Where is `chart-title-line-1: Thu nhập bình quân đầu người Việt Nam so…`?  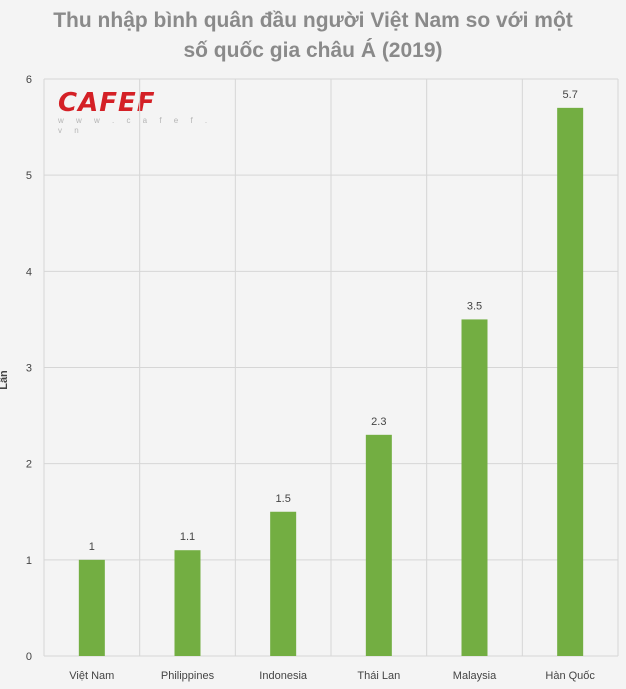 chart-title-line-1: Thu nhập bình quân đầu người Việt Nam so… is located at coordinates (313, 20).